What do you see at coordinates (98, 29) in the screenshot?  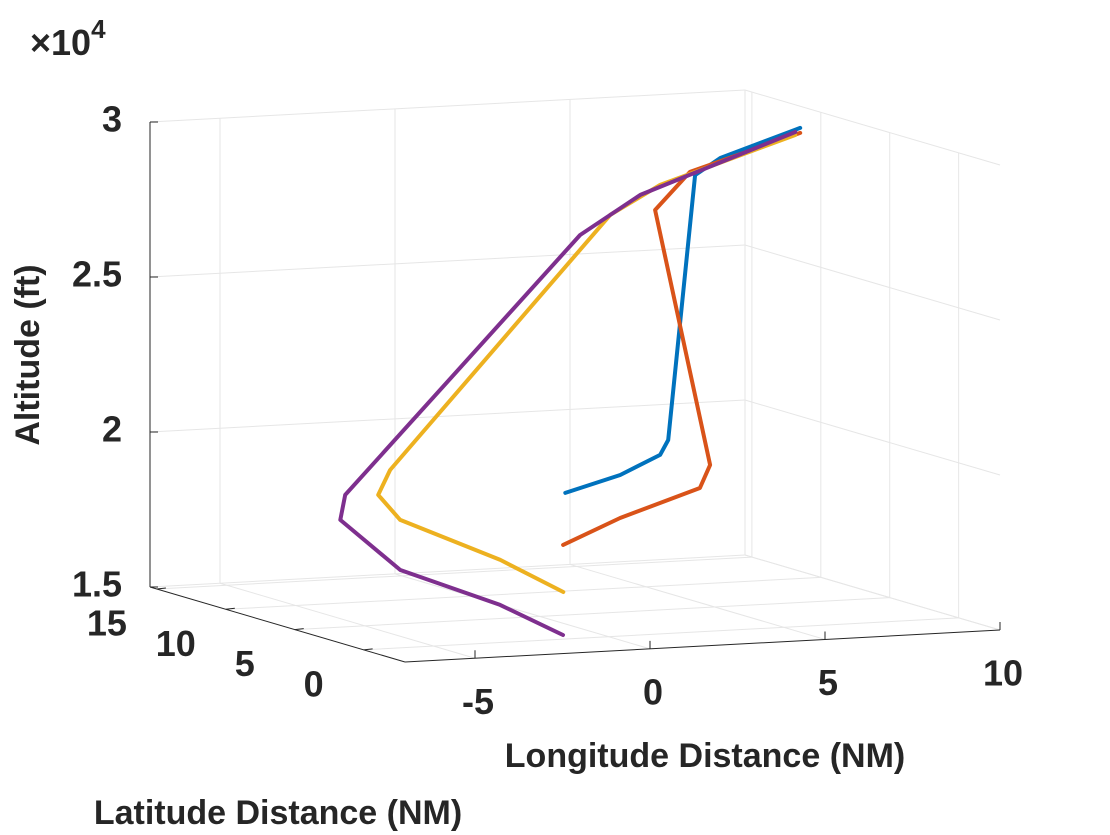 I see `exponent-power: 4` at bounding box center [98, 29].